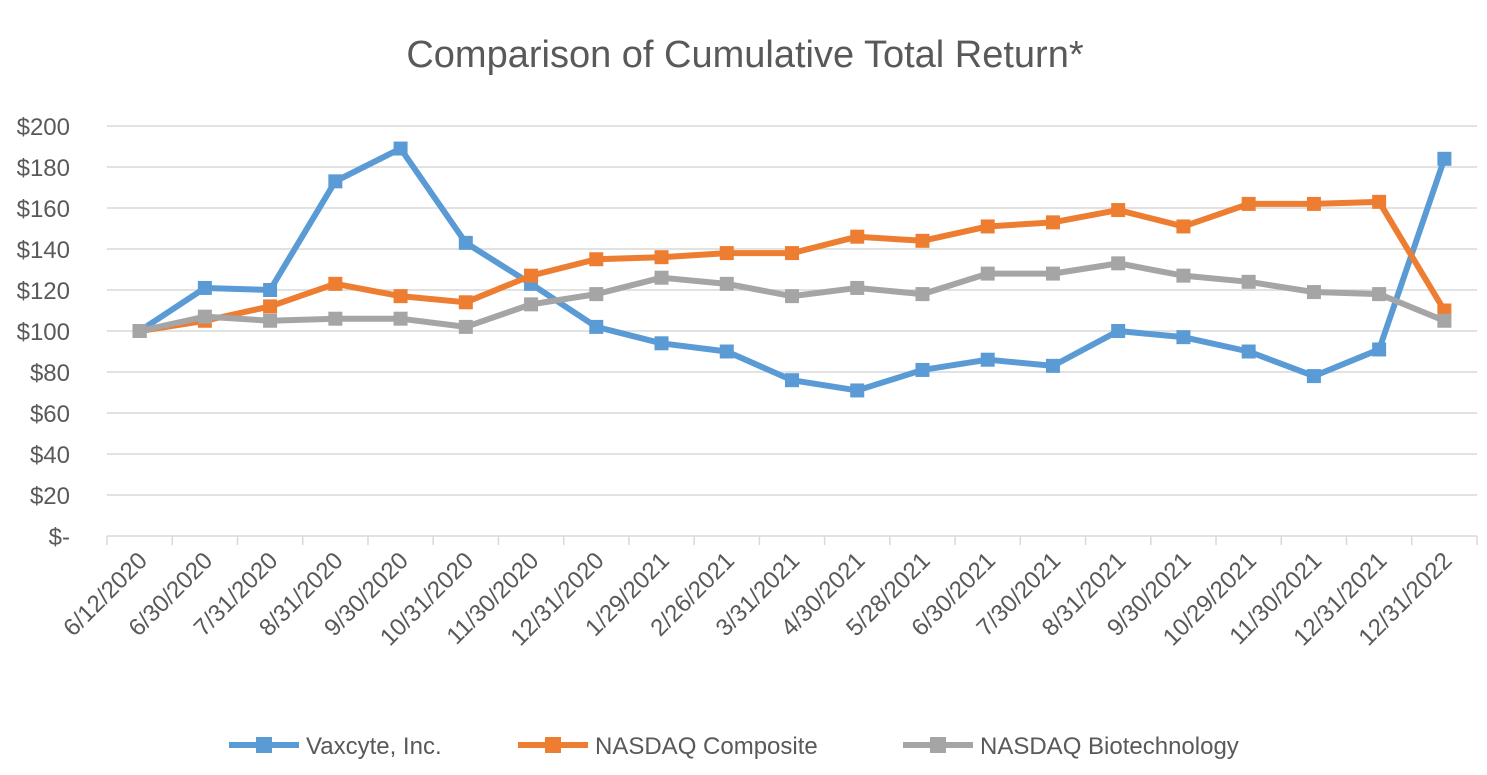 Image resolution: width=1487 pixels, height=775 pixels. What do you see at coordinates (50, 455) in the screenshot?
I see `y-tick-label: $40` at bounding box center [50, 455].